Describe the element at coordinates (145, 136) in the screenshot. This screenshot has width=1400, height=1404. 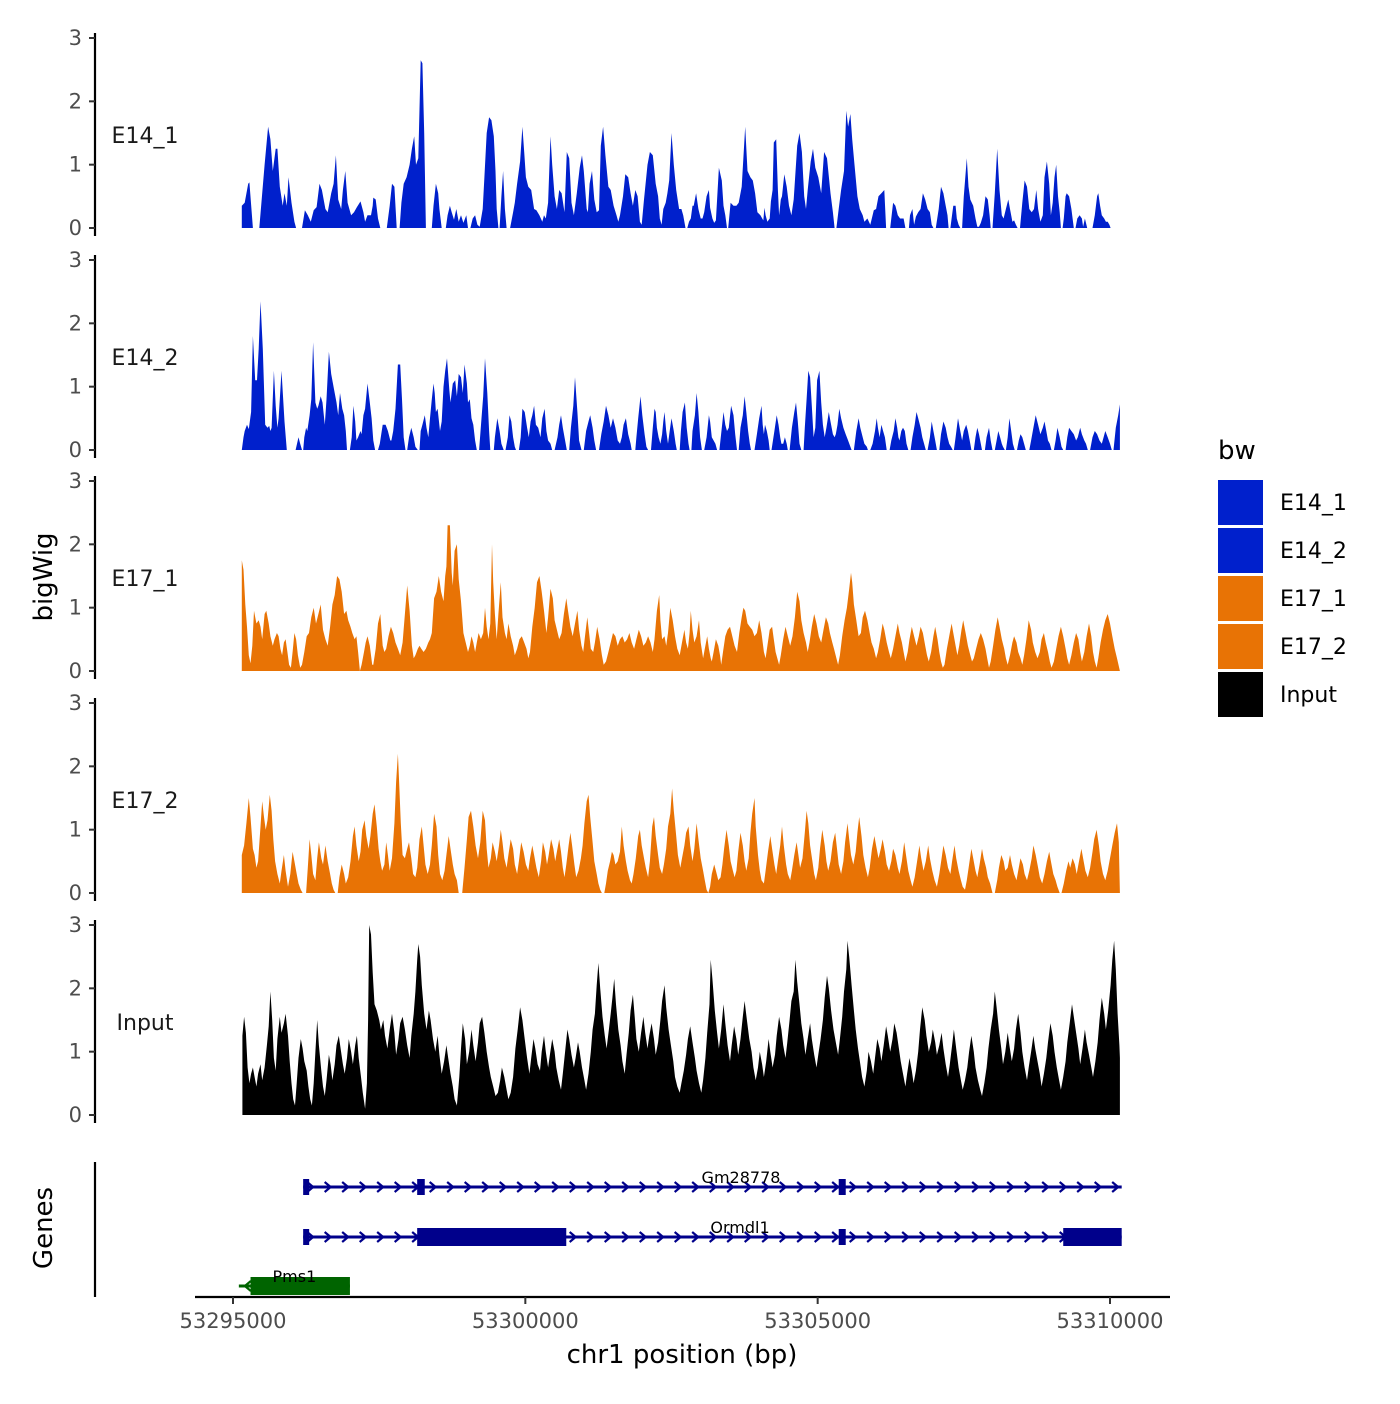
I see `track-label: E14_1` at that location.